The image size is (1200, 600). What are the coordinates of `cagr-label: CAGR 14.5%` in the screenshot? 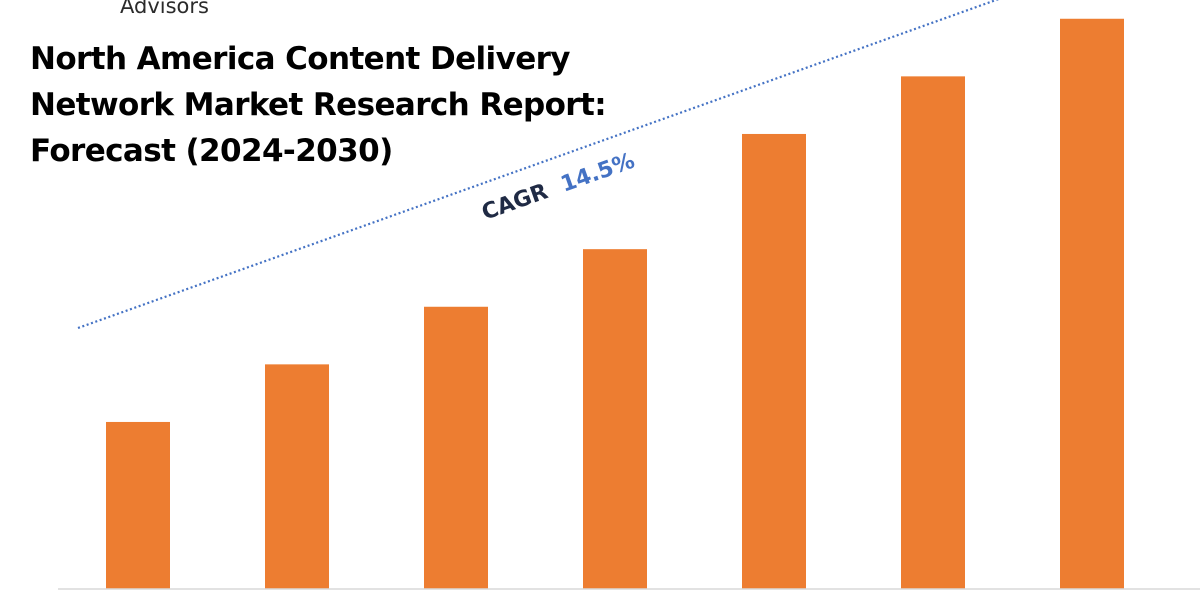 It's located at (558, 187).